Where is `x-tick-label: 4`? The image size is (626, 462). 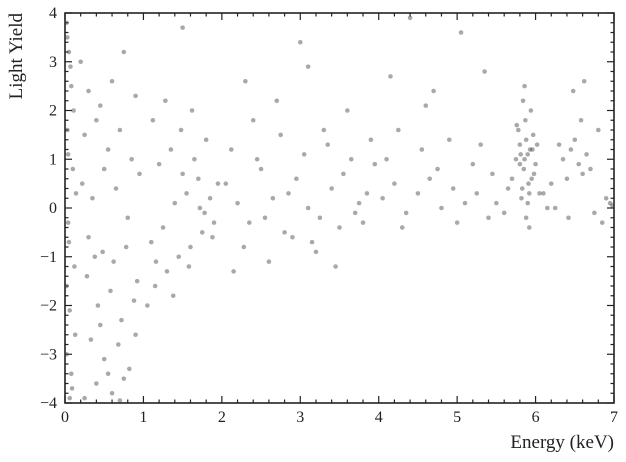
x-tick-label: 4 is located at coordinates (379, 417).